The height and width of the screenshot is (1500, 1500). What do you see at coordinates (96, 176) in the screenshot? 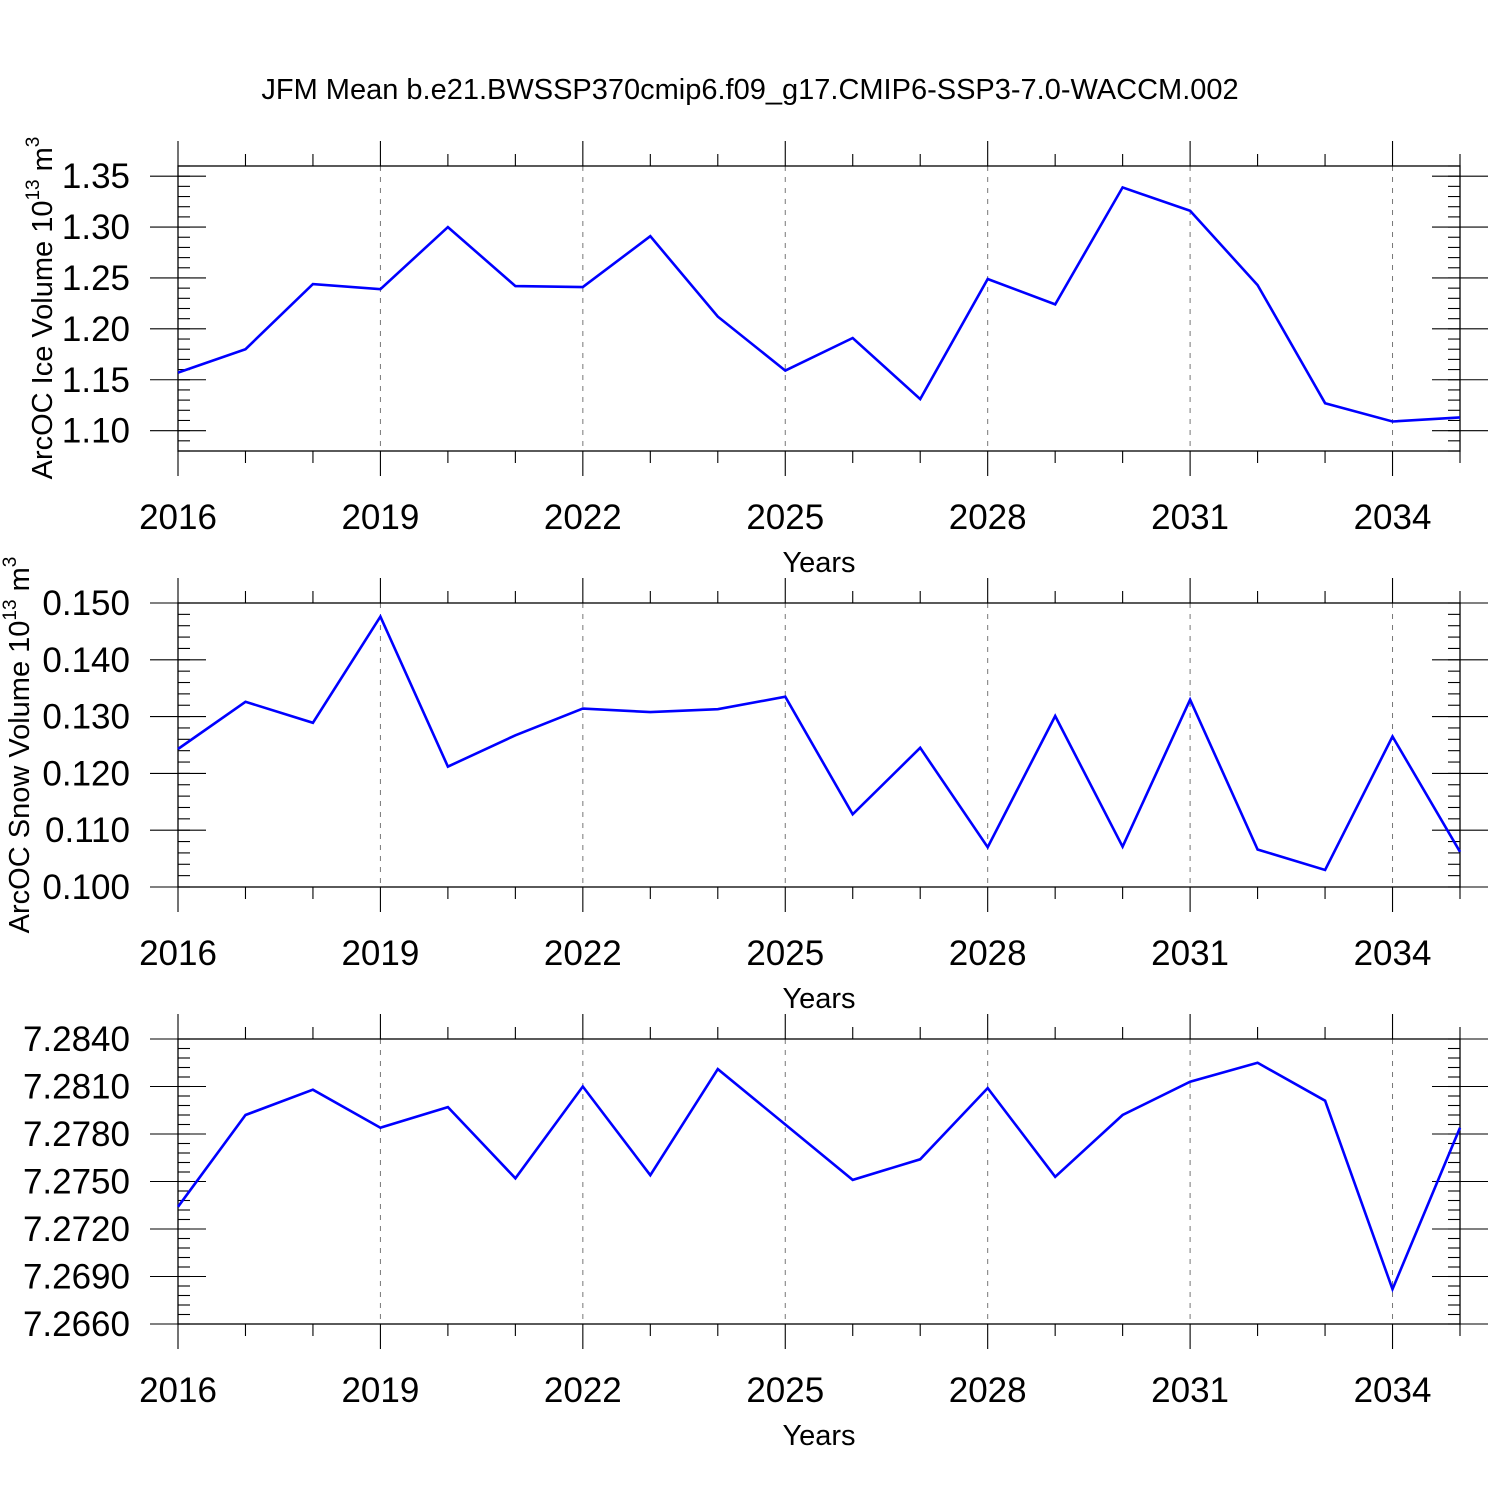
I see `y-tick-label: 1.35` at bounding box center [96, 176].